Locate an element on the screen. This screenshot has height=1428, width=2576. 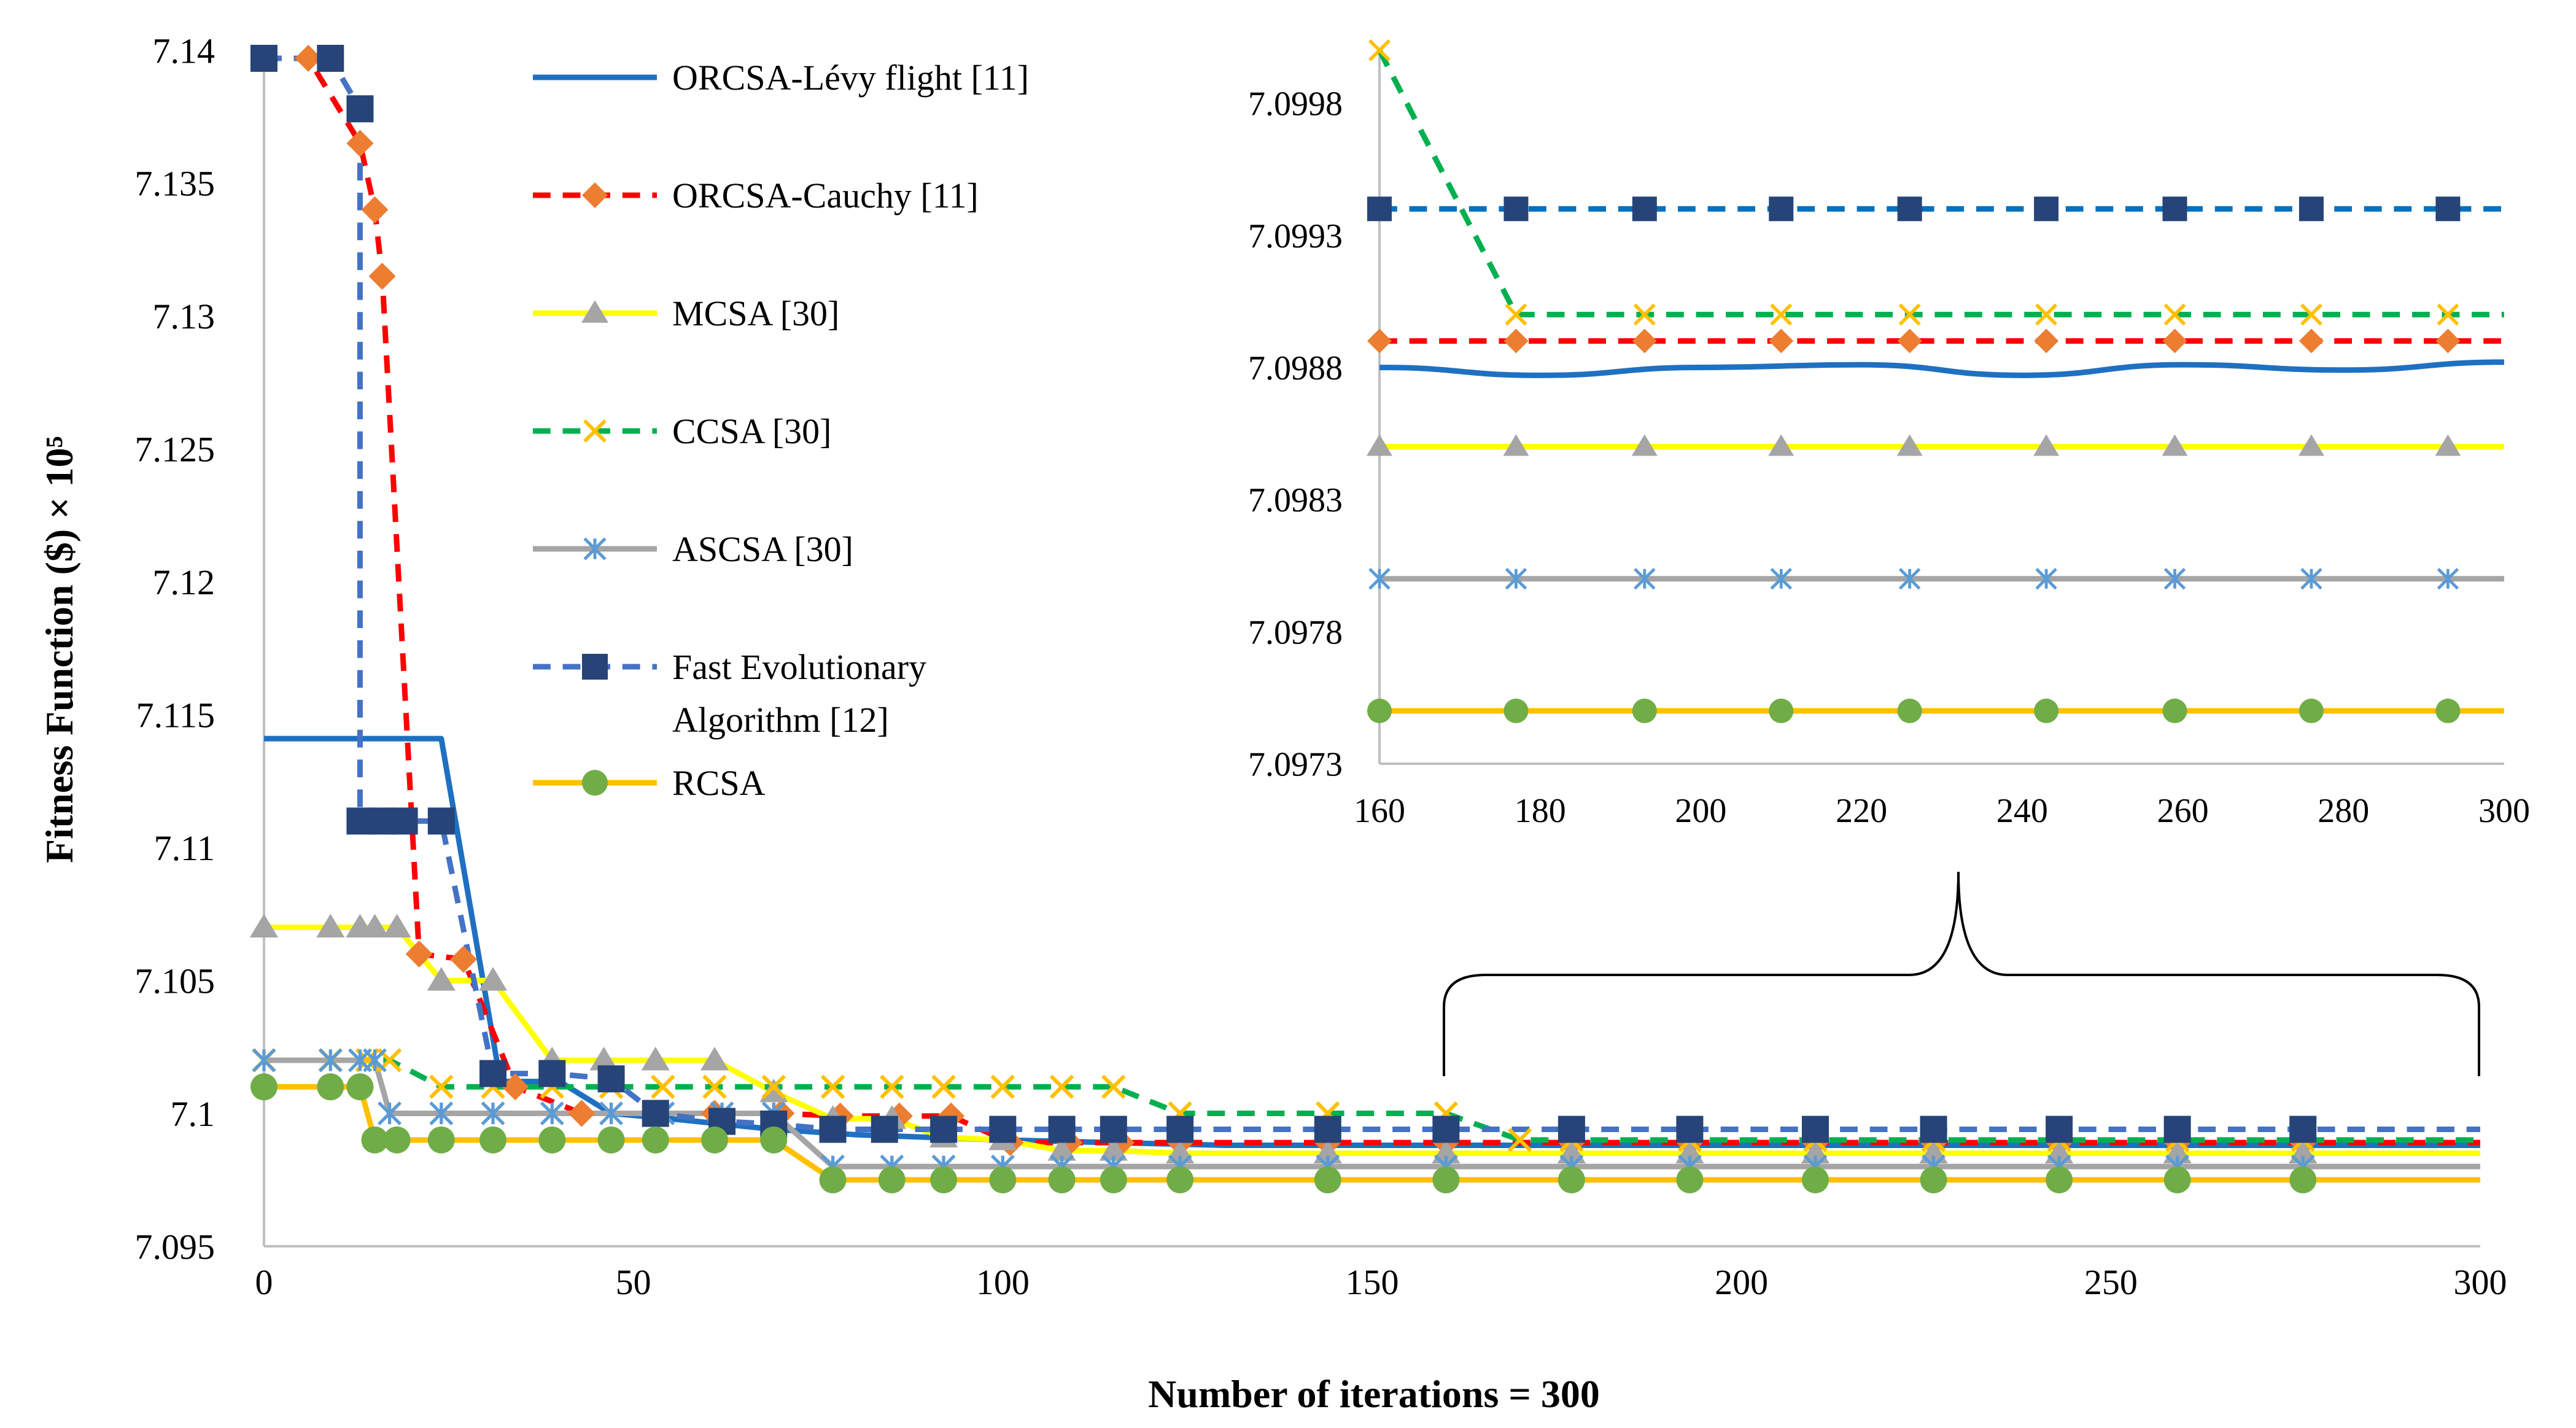
main-x-tick-label: 50 is located at coordinates (633, 1282).